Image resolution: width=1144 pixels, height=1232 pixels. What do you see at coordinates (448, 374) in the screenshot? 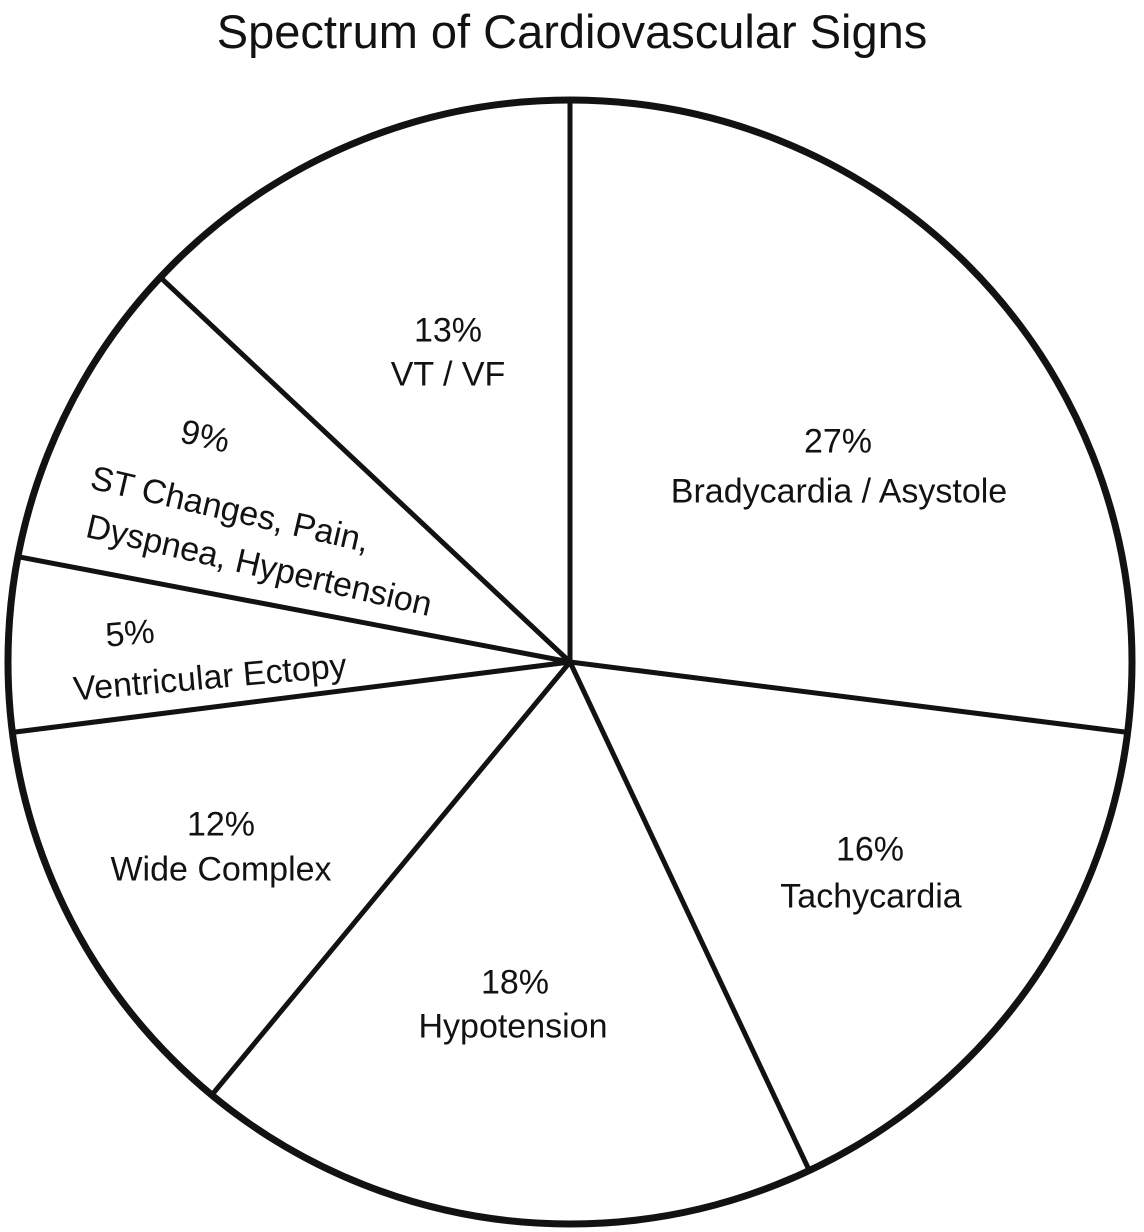
I see `slice-label-vt-vf: VT / VF` at bounding box center [448, 374].